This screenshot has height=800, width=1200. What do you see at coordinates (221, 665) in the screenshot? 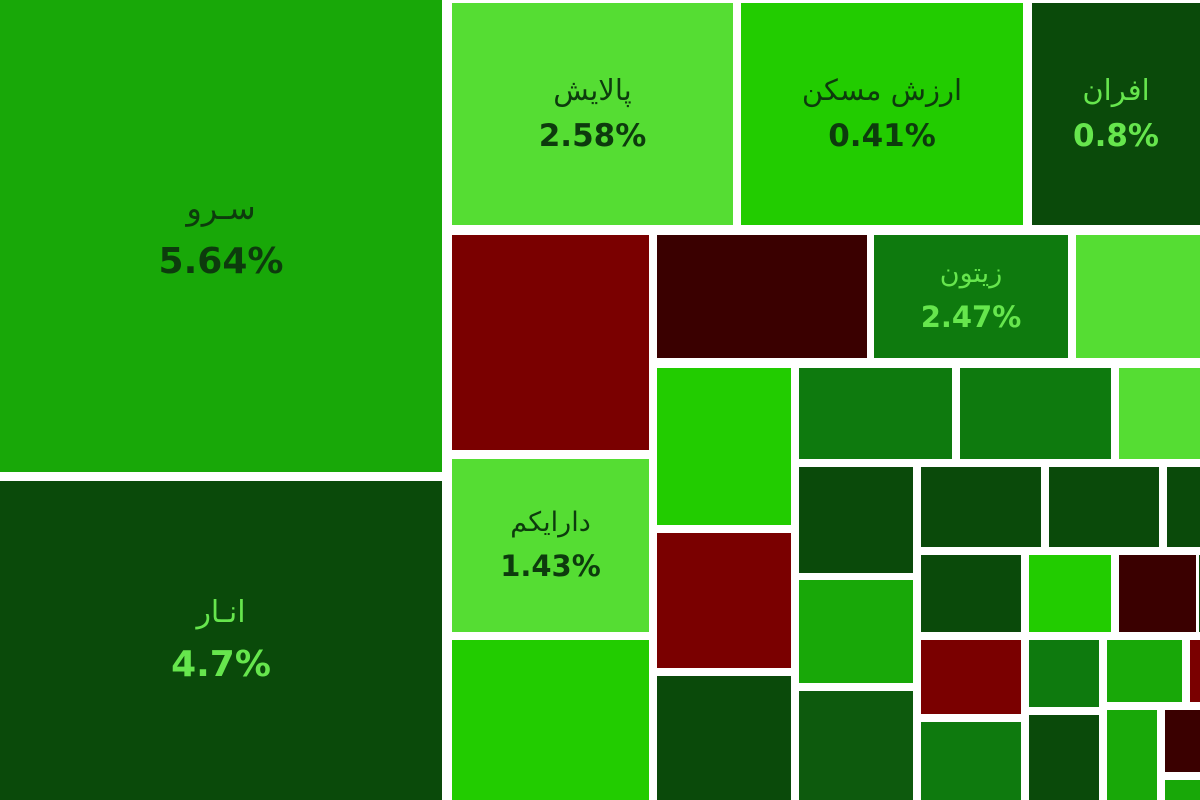
I see `tile-value: 4.7%` at bounding box center [221, 665].